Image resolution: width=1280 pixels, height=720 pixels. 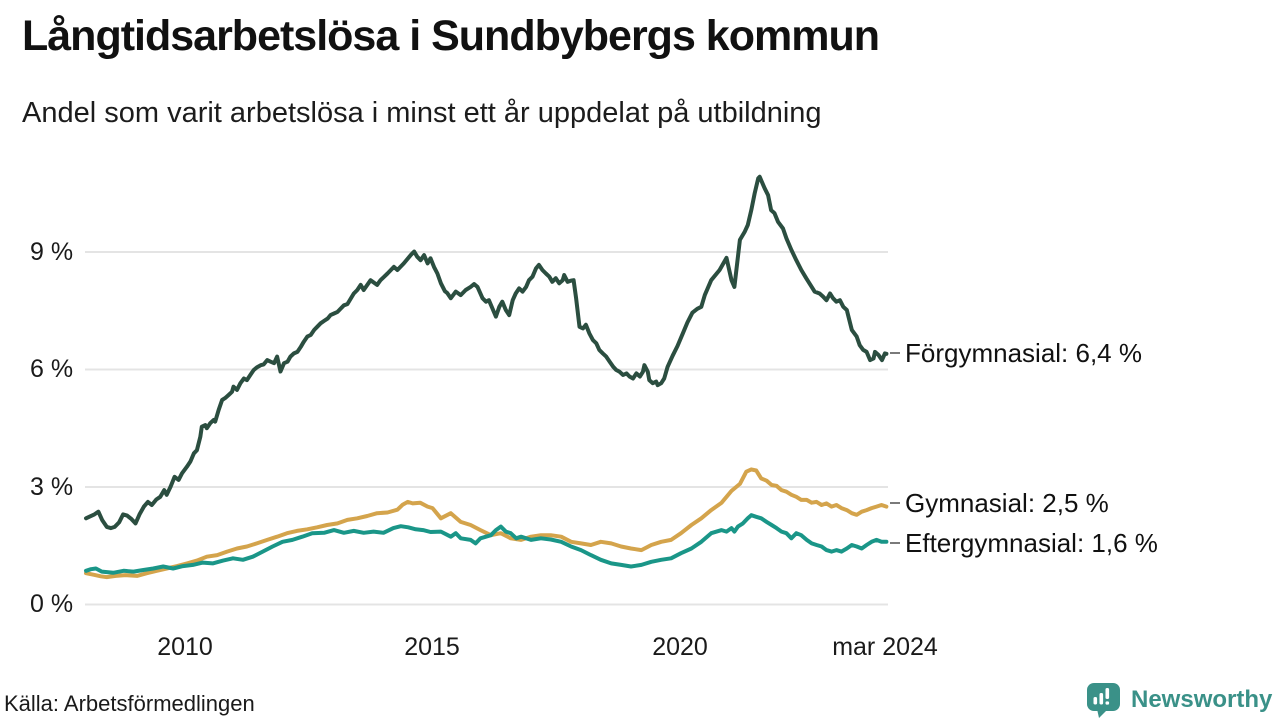 What do you see at coordinates (1007, 502) in the screenshot?
I see `series-label: Gymnasial: 2,5 %` at bounding box center [1007, 502].